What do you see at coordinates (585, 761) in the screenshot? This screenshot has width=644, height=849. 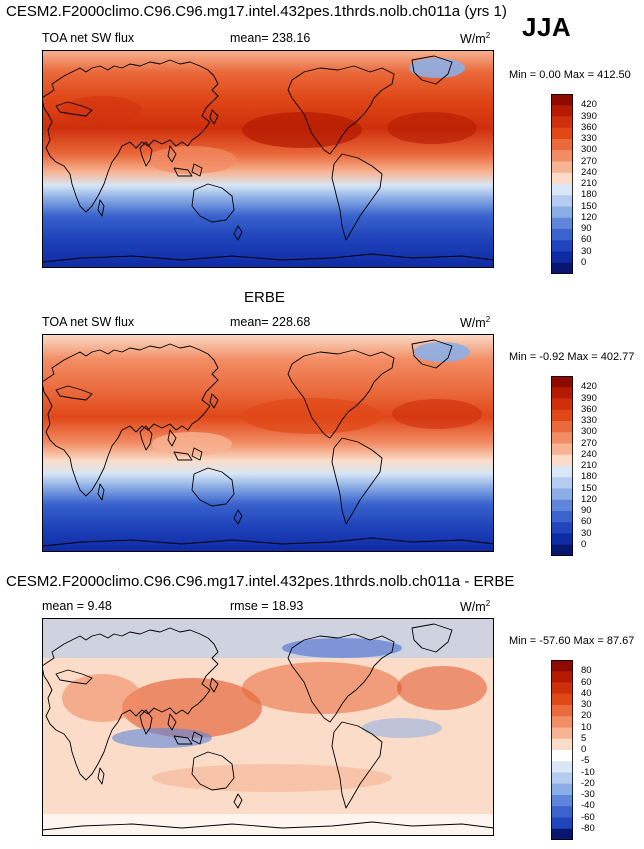 I see `colorbar-tick-label: -5` at bounding box center [585, 761].